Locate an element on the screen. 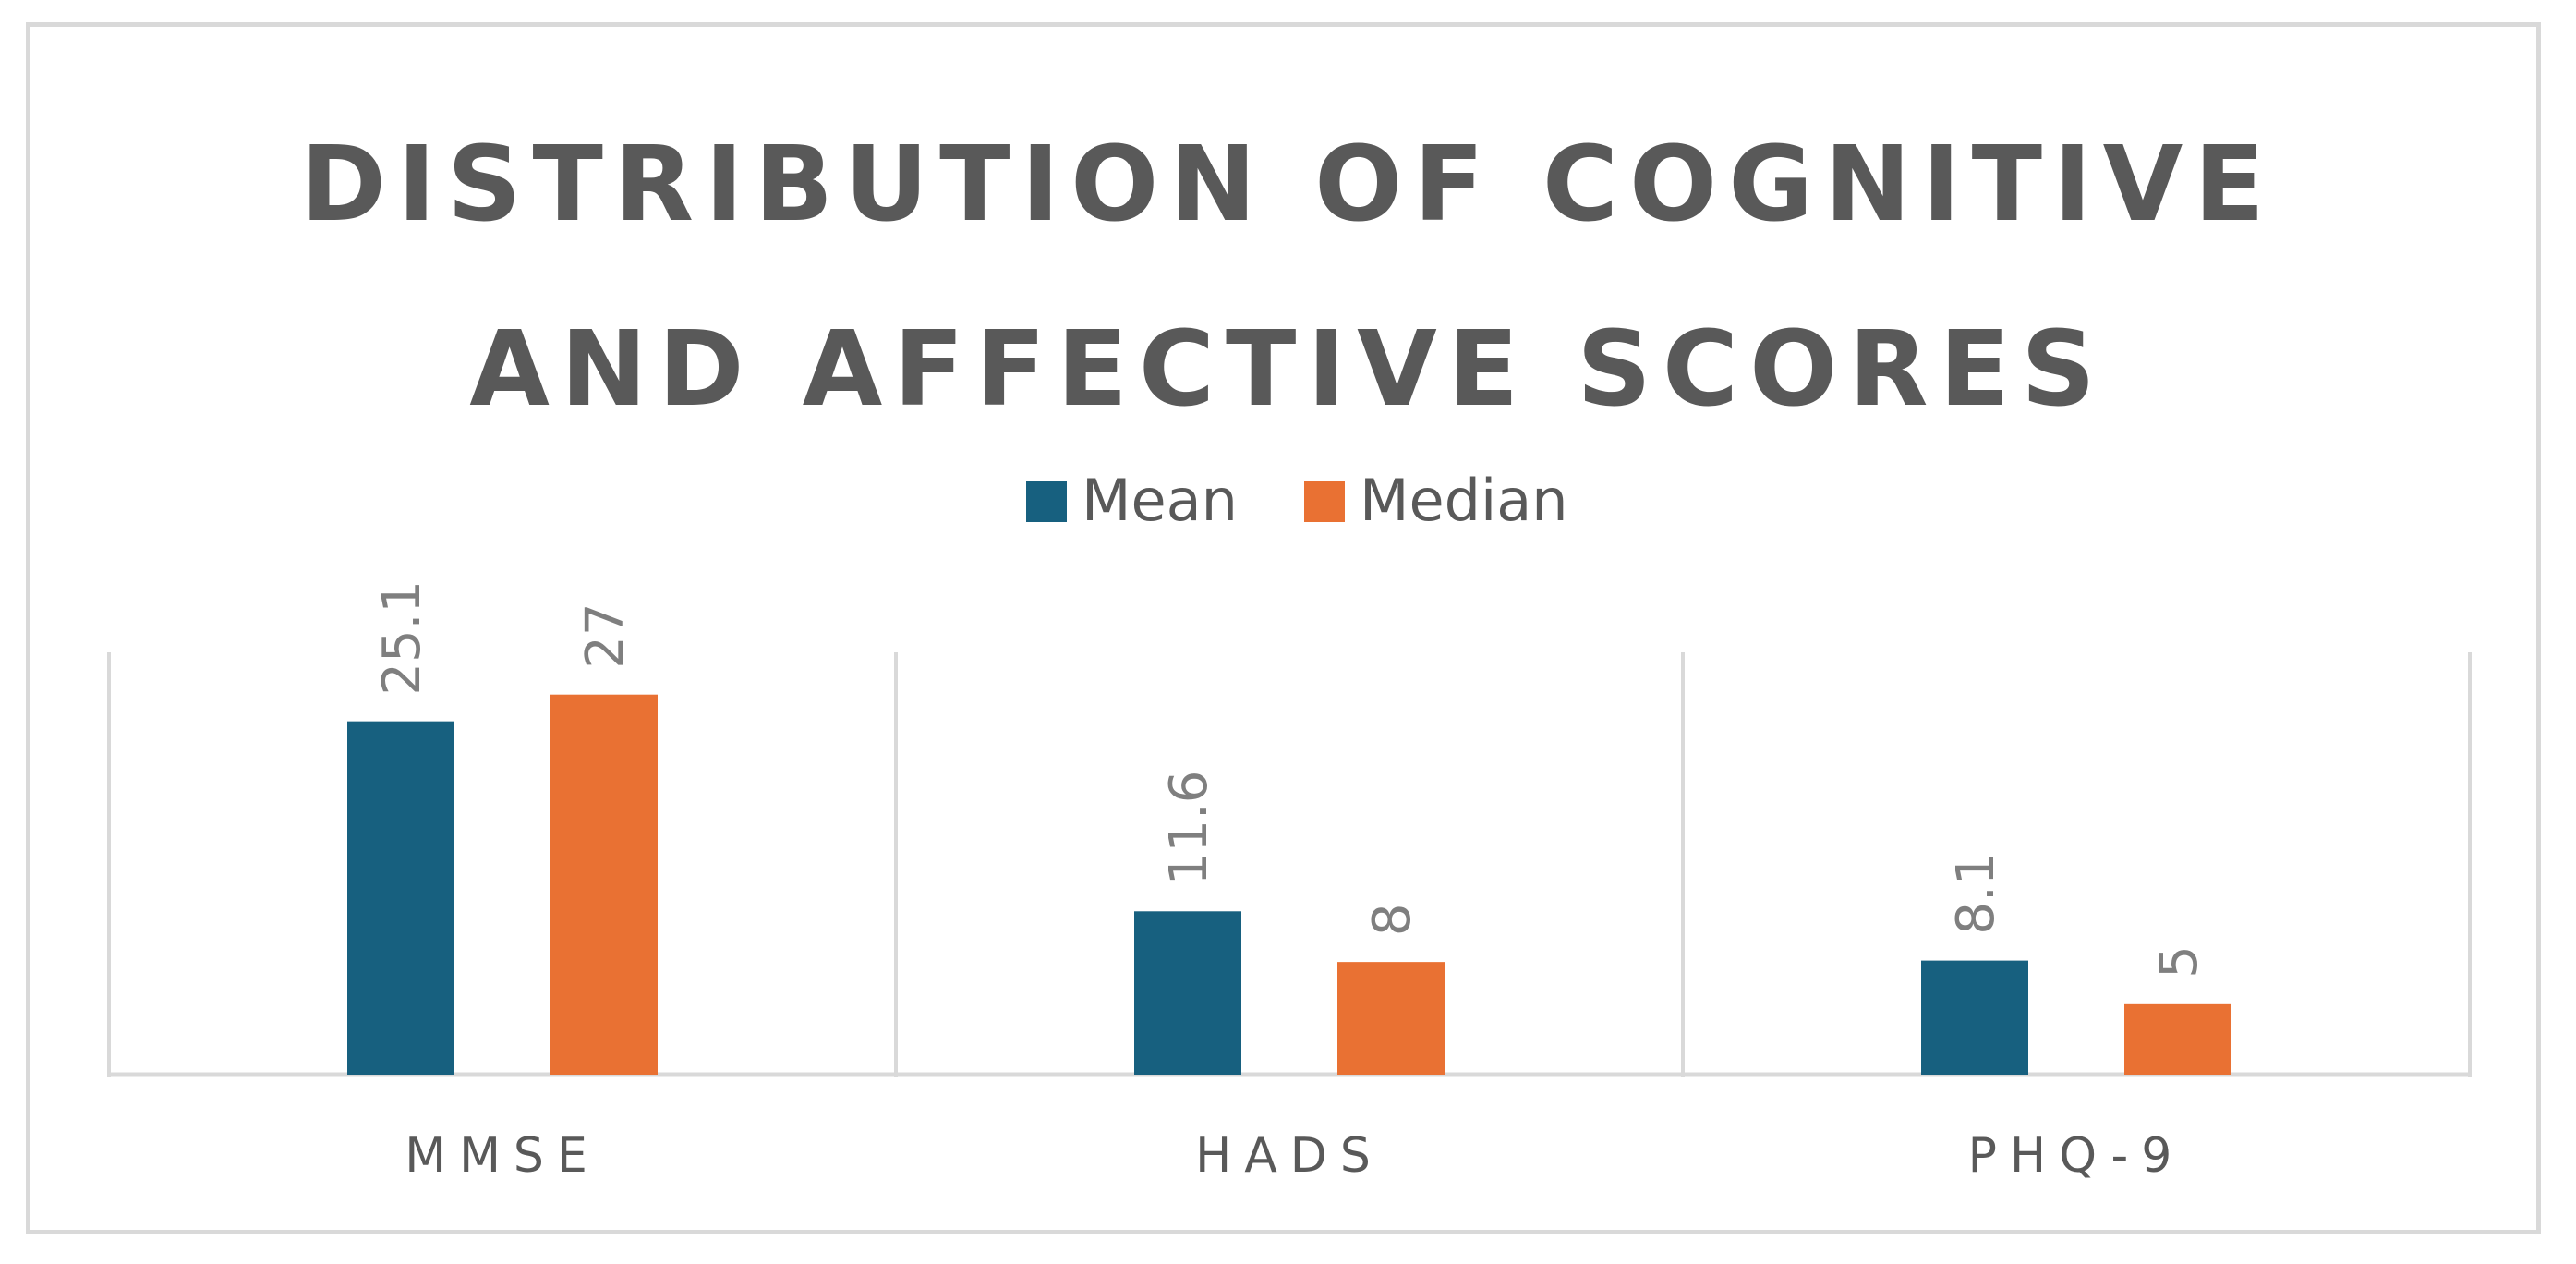 The image size is (2576, 1264). data-label: 8 is located at coordinates (1392, 919).